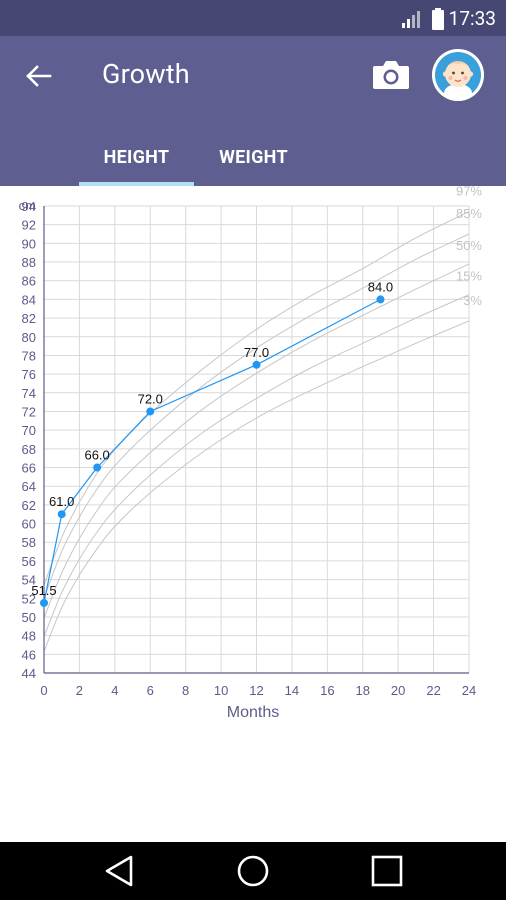 This screenshot has height=900, width=506. I want to click on y-tick-label: 64, so click(29, 486).